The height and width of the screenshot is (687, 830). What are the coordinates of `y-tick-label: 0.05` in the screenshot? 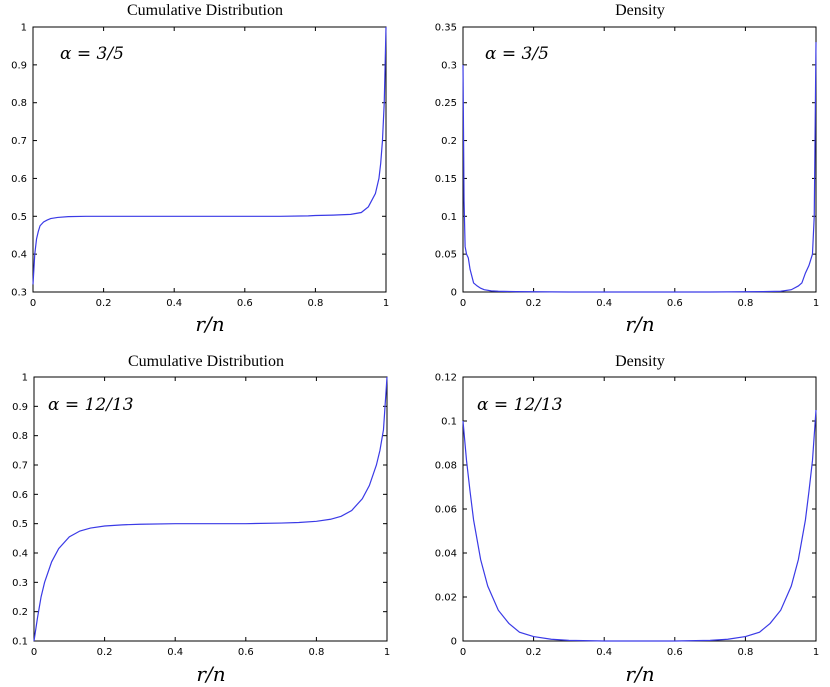 It's located at (446, 255).